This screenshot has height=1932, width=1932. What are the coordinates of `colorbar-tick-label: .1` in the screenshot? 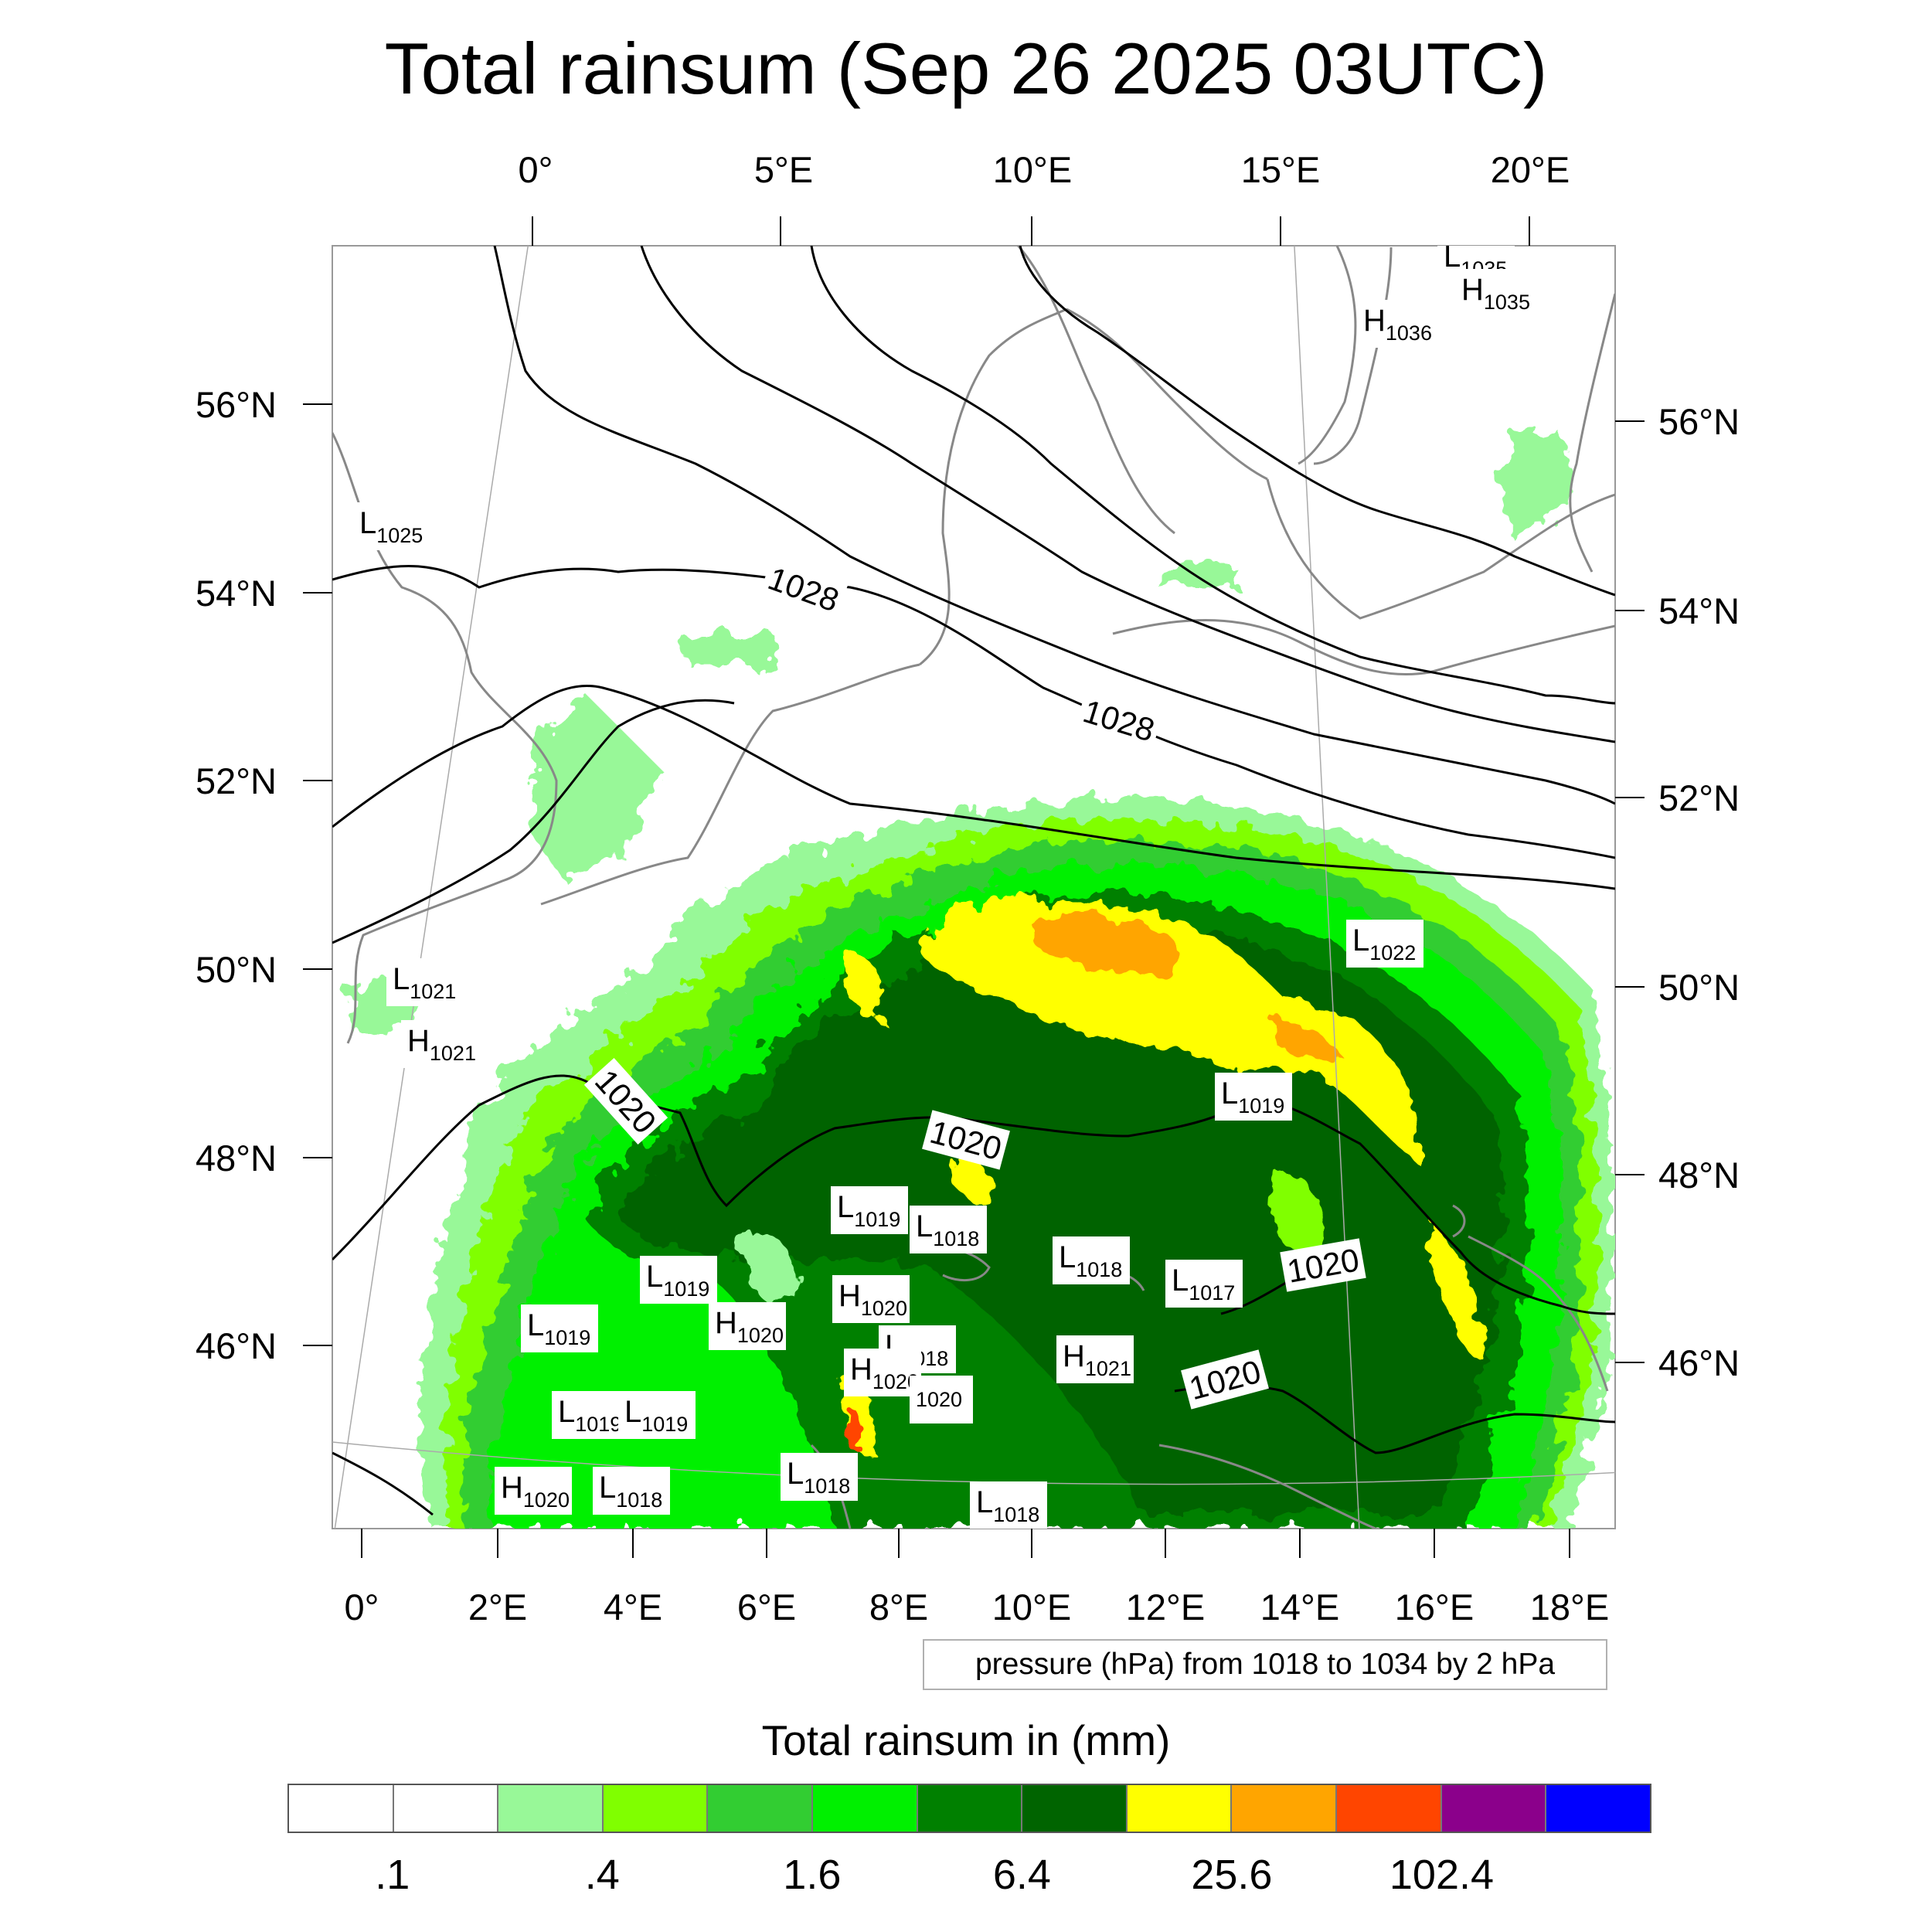 It's located at (392, 1875).